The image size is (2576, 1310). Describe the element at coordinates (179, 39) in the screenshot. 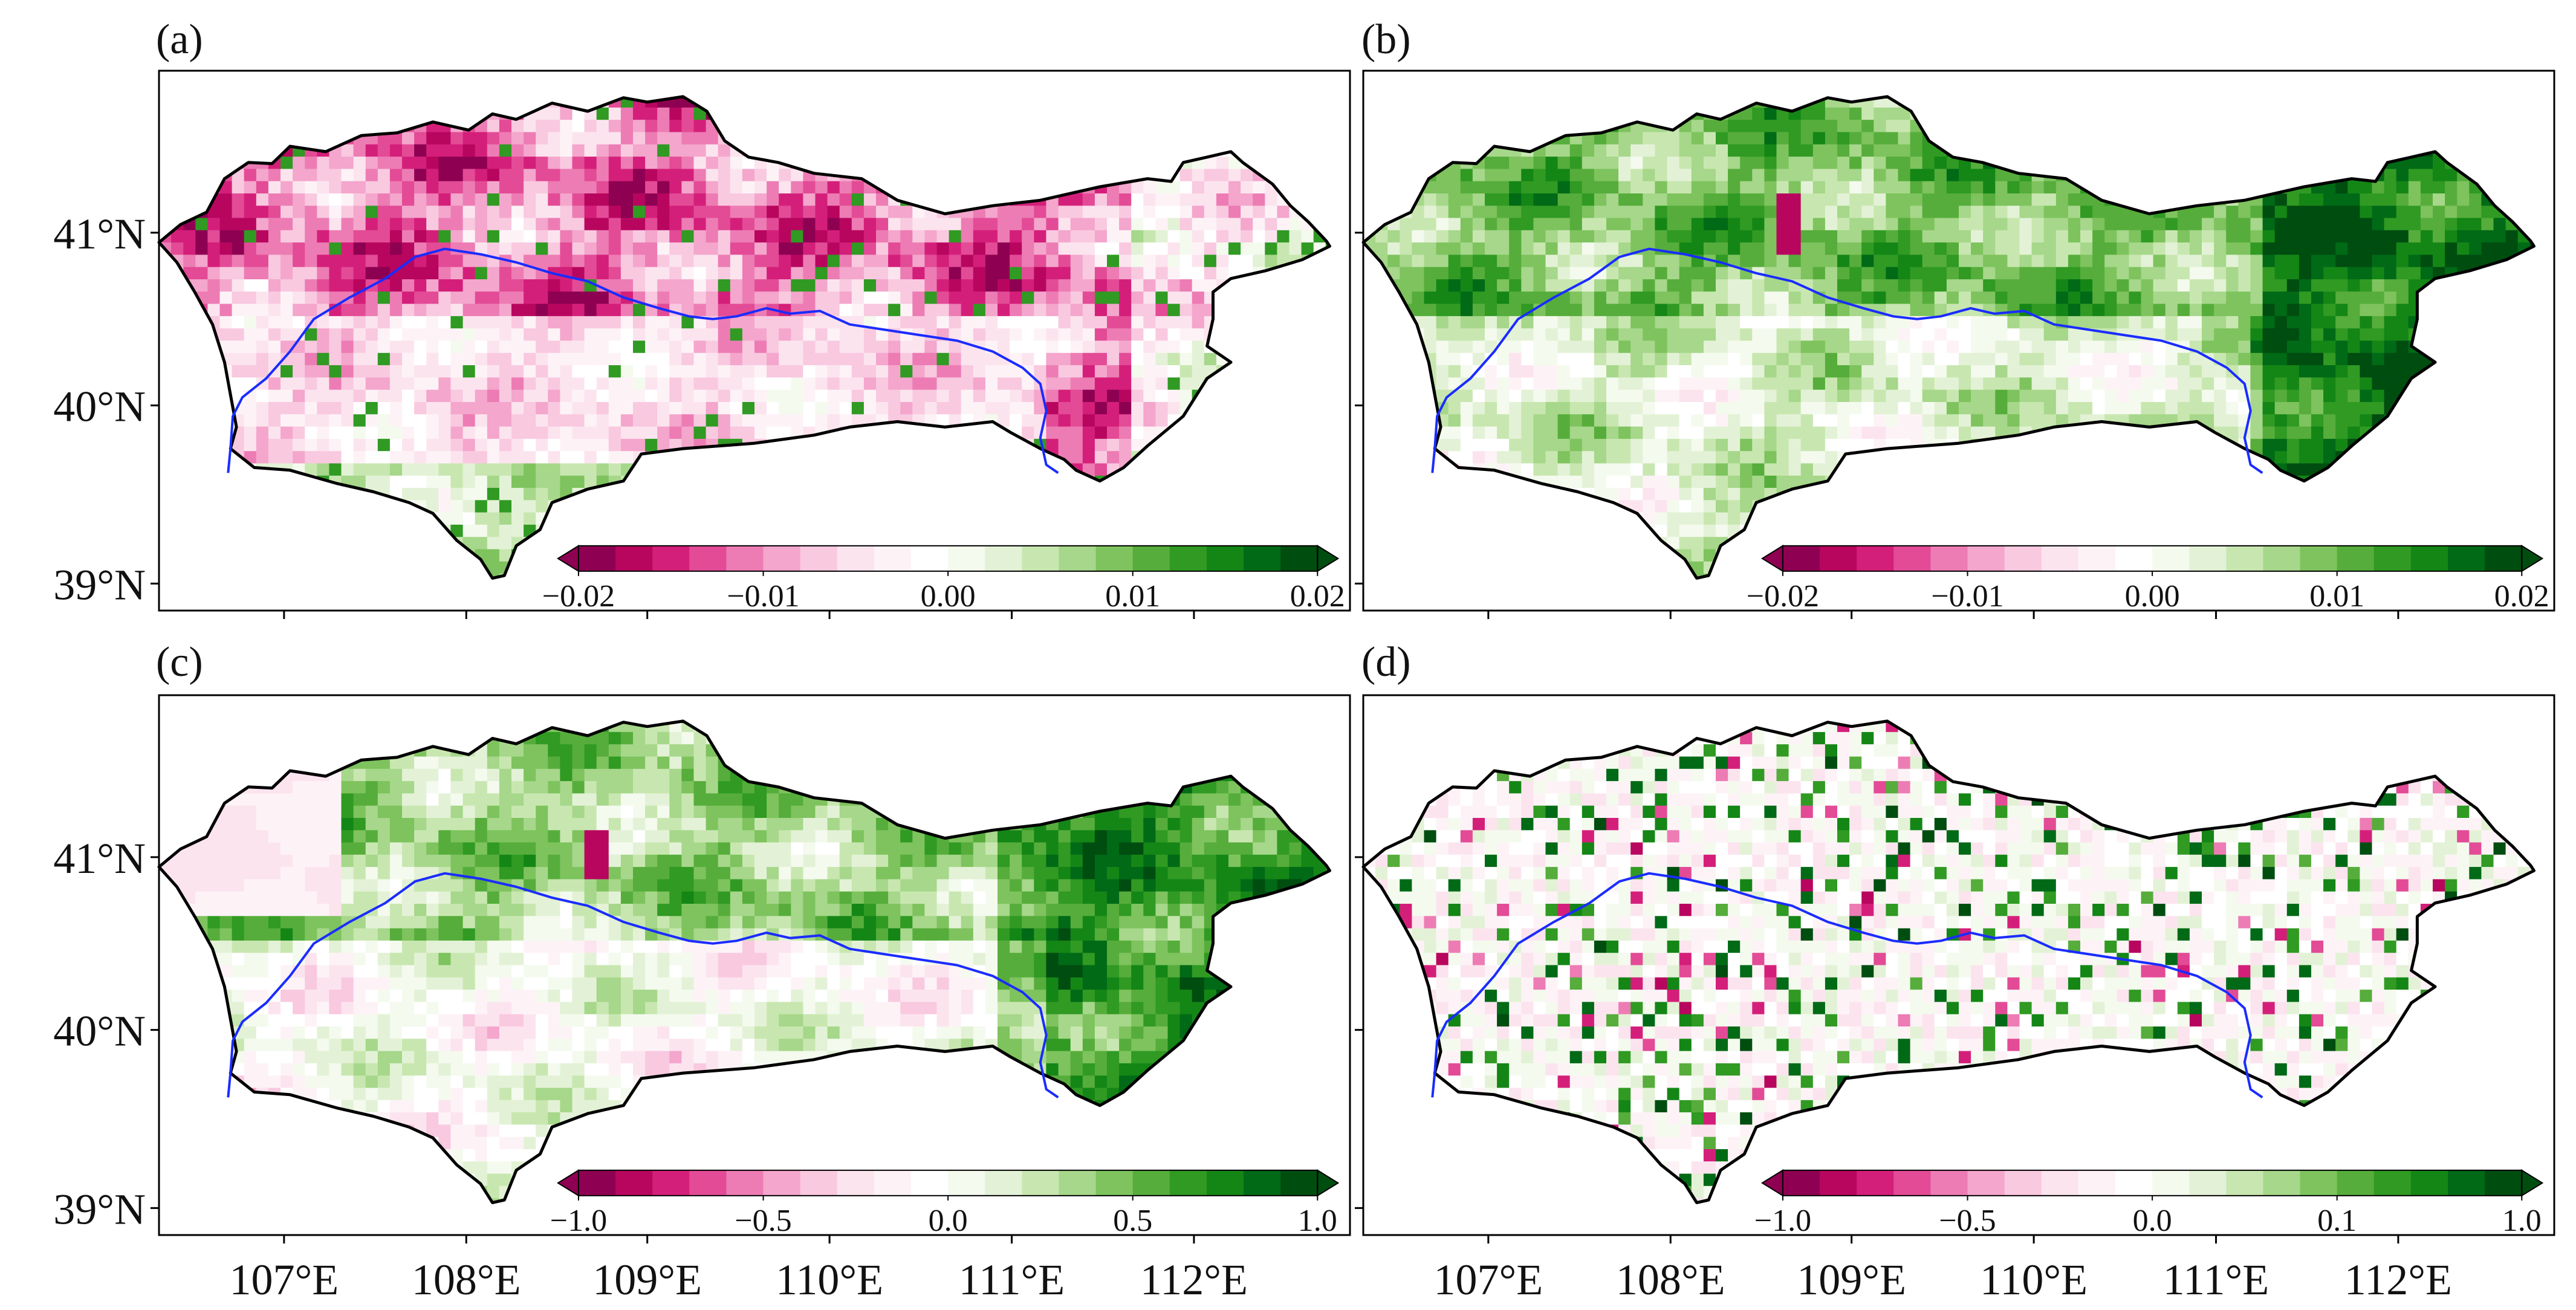

I see `panel-label: (a)` at that location.